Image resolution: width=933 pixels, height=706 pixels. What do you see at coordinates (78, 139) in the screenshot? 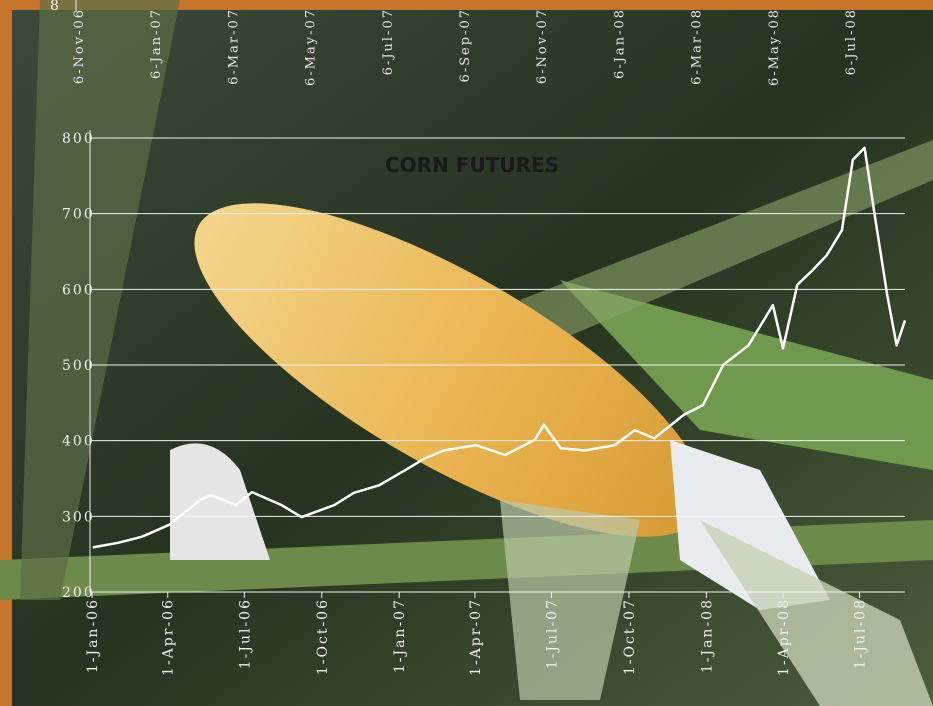
I see `y-tick-label: 800` at bounding box center [78, 139].